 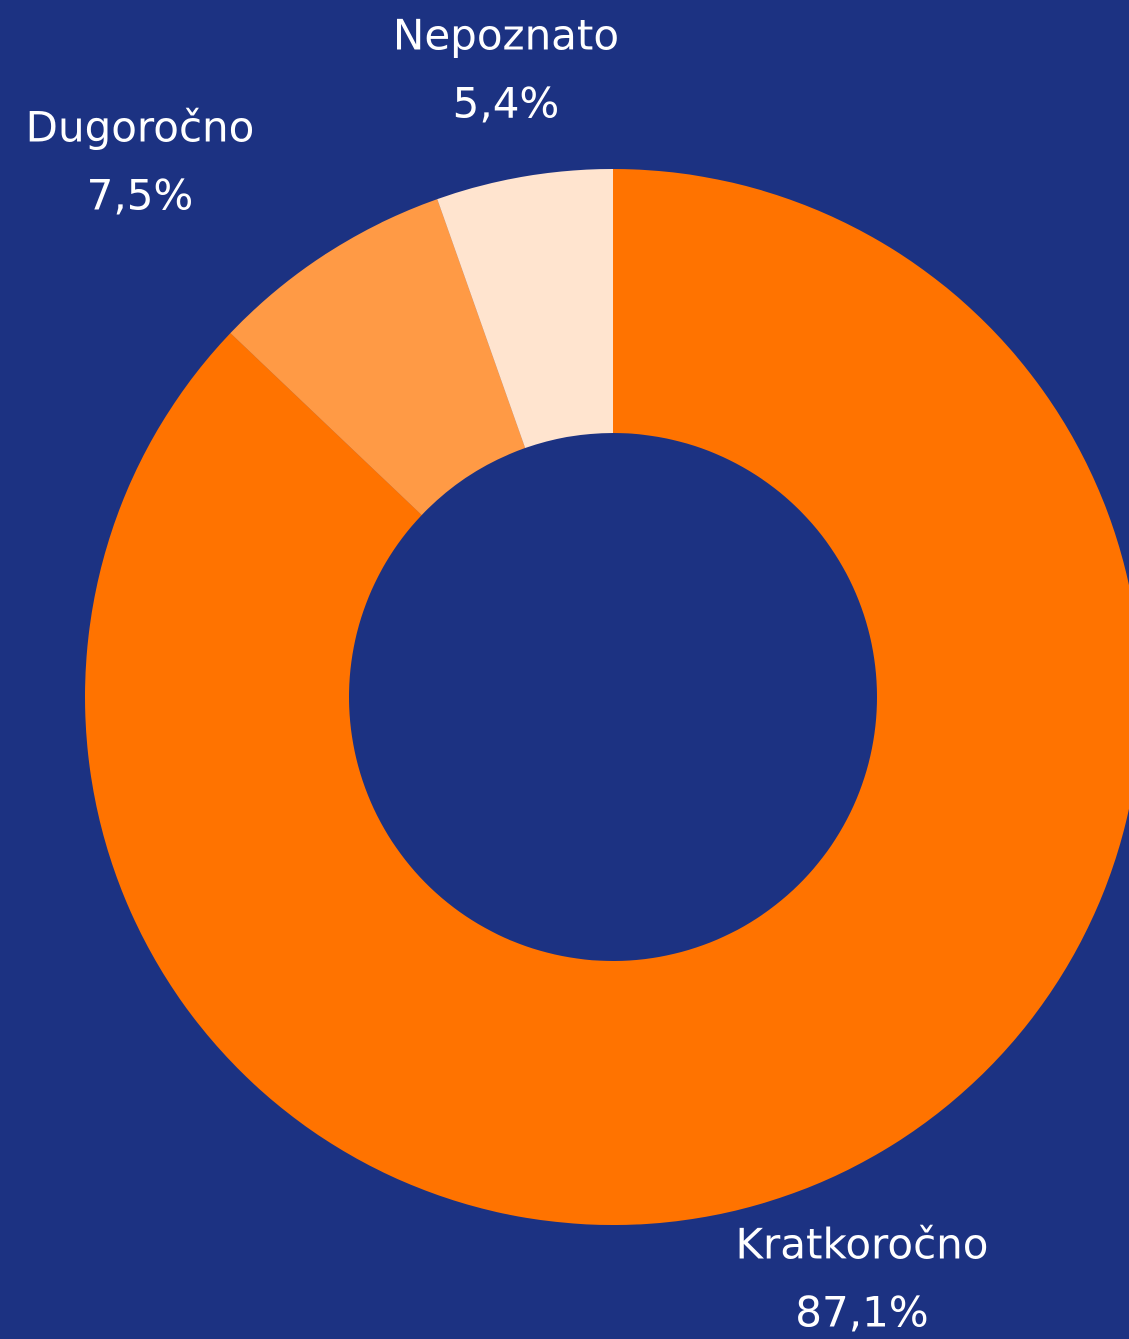 I want to click on value-label: 87,1%, so click(x=861, y=1312).